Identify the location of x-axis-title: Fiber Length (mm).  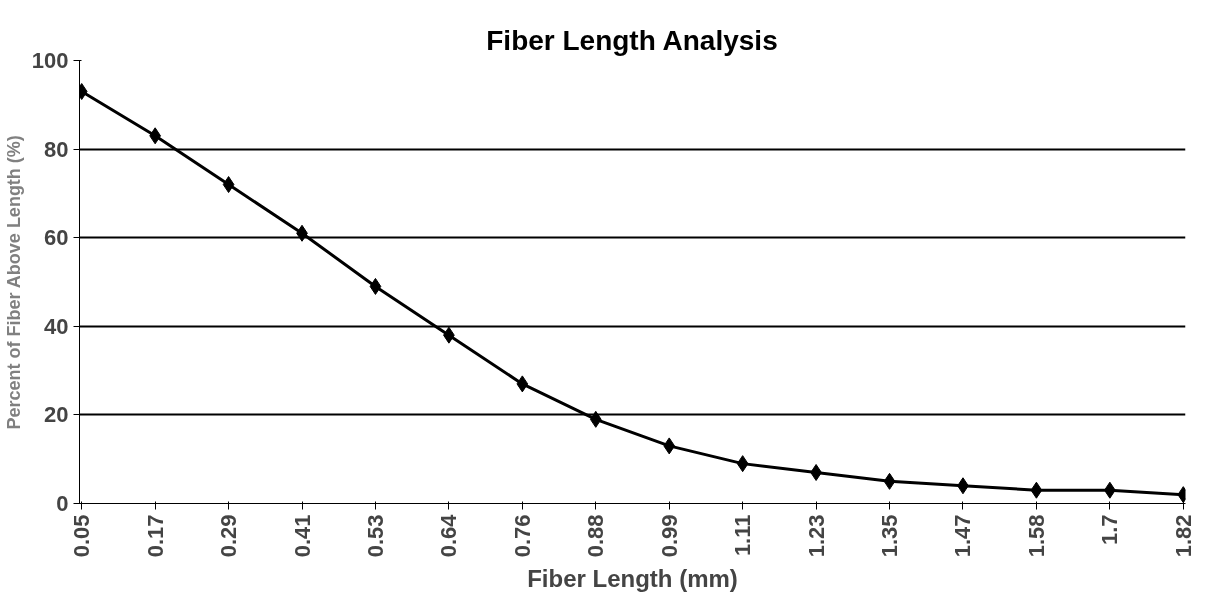
(632, 579).